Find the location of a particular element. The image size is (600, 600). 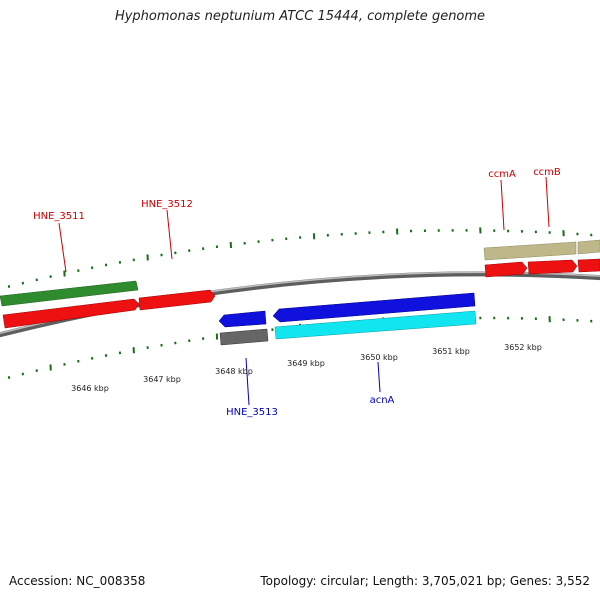

gene-label-ccmb: ccmB is located at coordinates (547, 172).